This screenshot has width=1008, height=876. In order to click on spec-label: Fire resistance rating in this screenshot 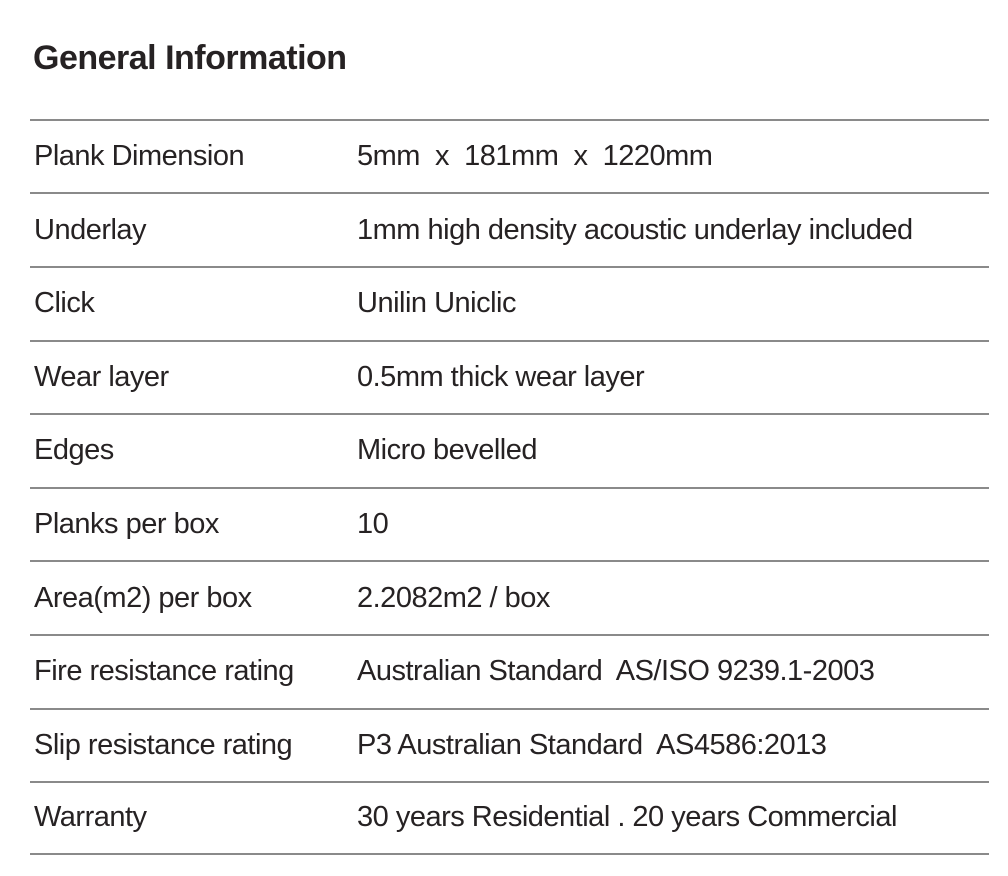, I will do `click(164, 671)`.